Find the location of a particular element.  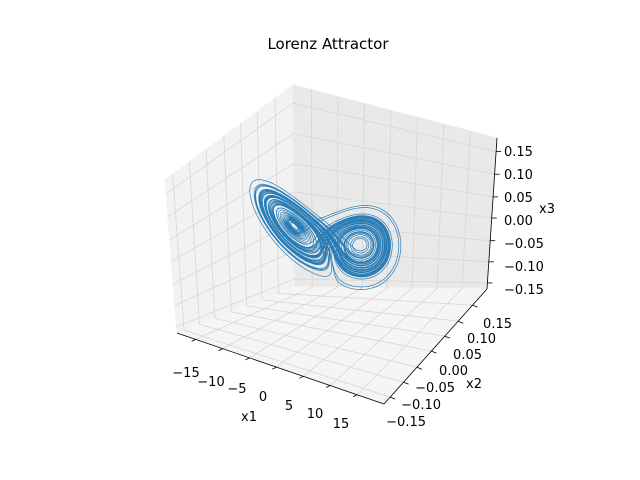

z-axis-label: x3 is located at coordinates (547, 209).